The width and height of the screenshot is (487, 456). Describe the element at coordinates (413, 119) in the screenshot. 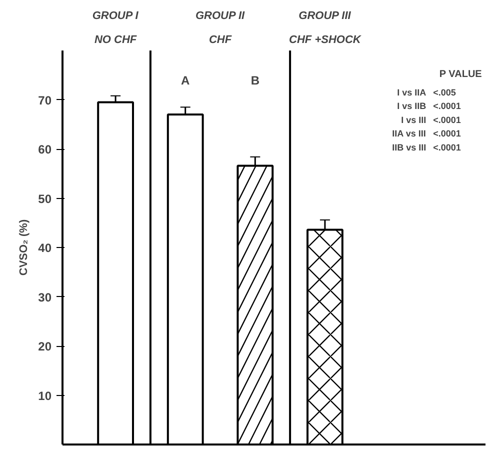

I see `text: I vs III` at that location.